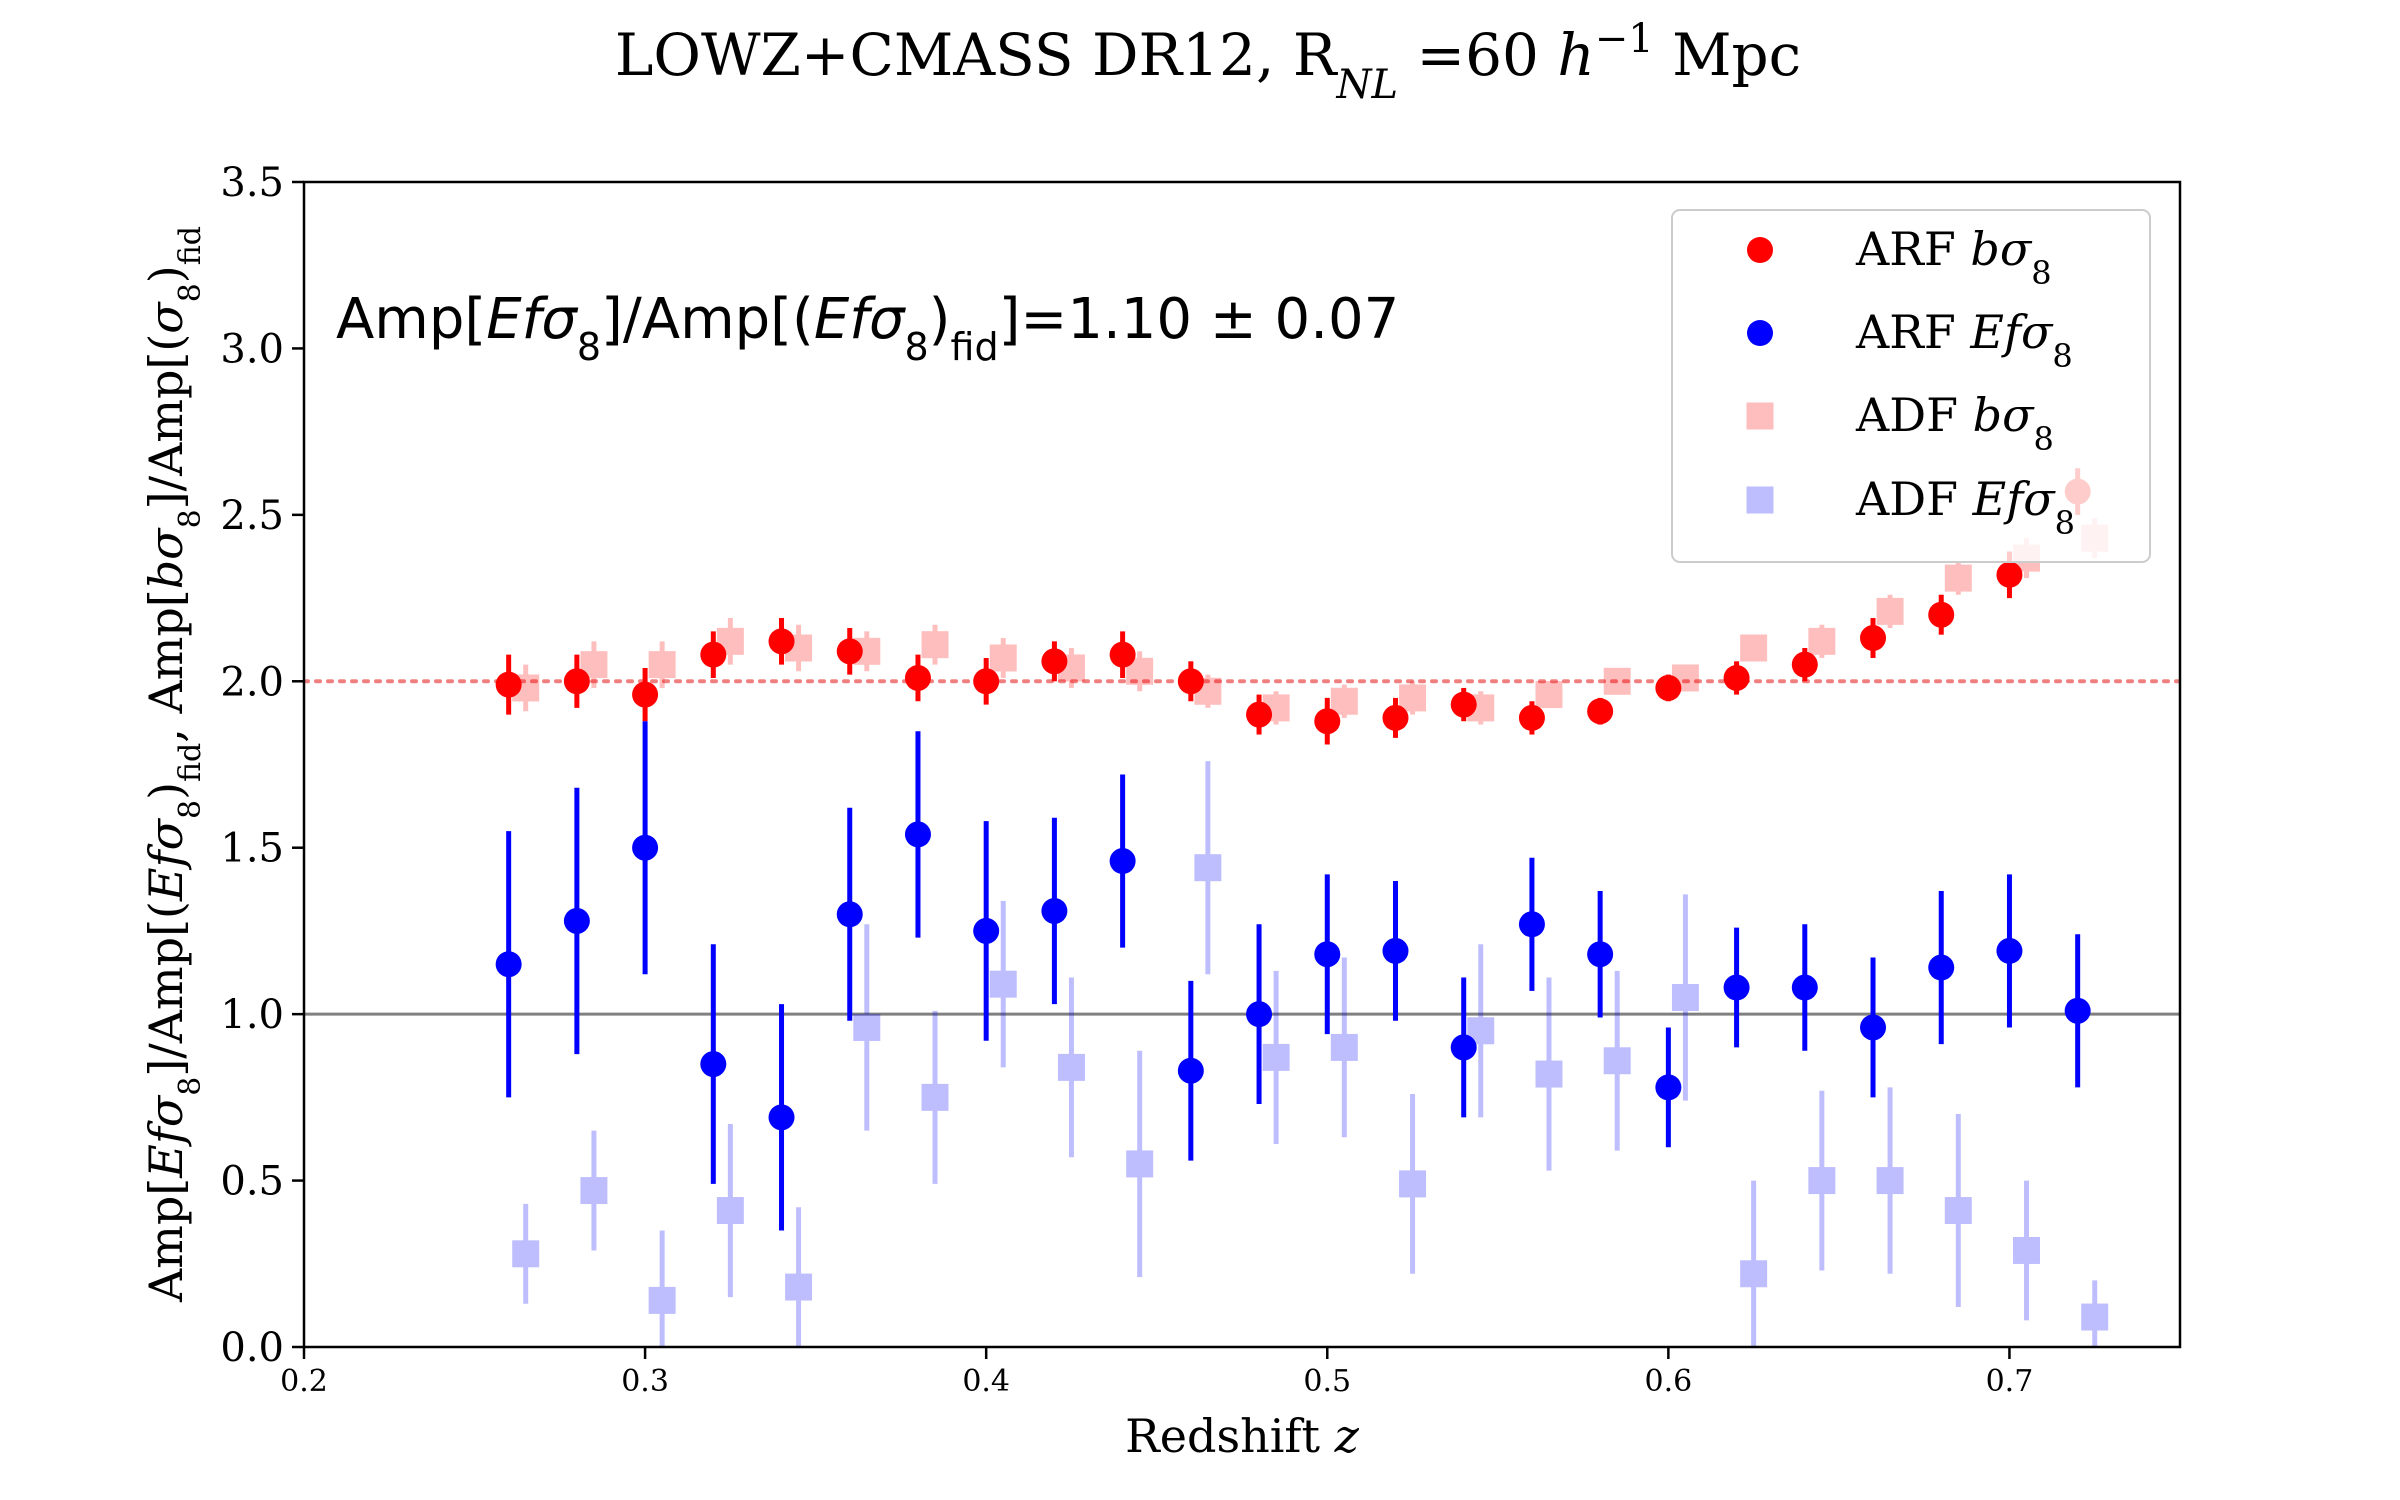 The width and height of the screenshot is (2400, 1500). I want to click on legend-entry-2: ADF bσ8, so click(1900, 423).